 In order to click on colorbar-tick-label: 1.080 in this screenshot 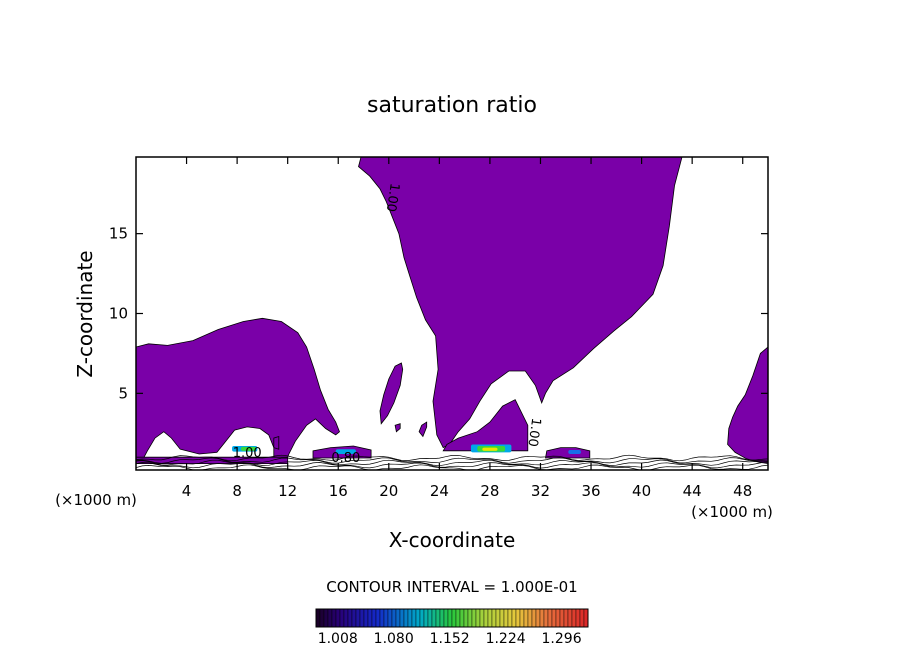, I will do `click(394, 639)`.